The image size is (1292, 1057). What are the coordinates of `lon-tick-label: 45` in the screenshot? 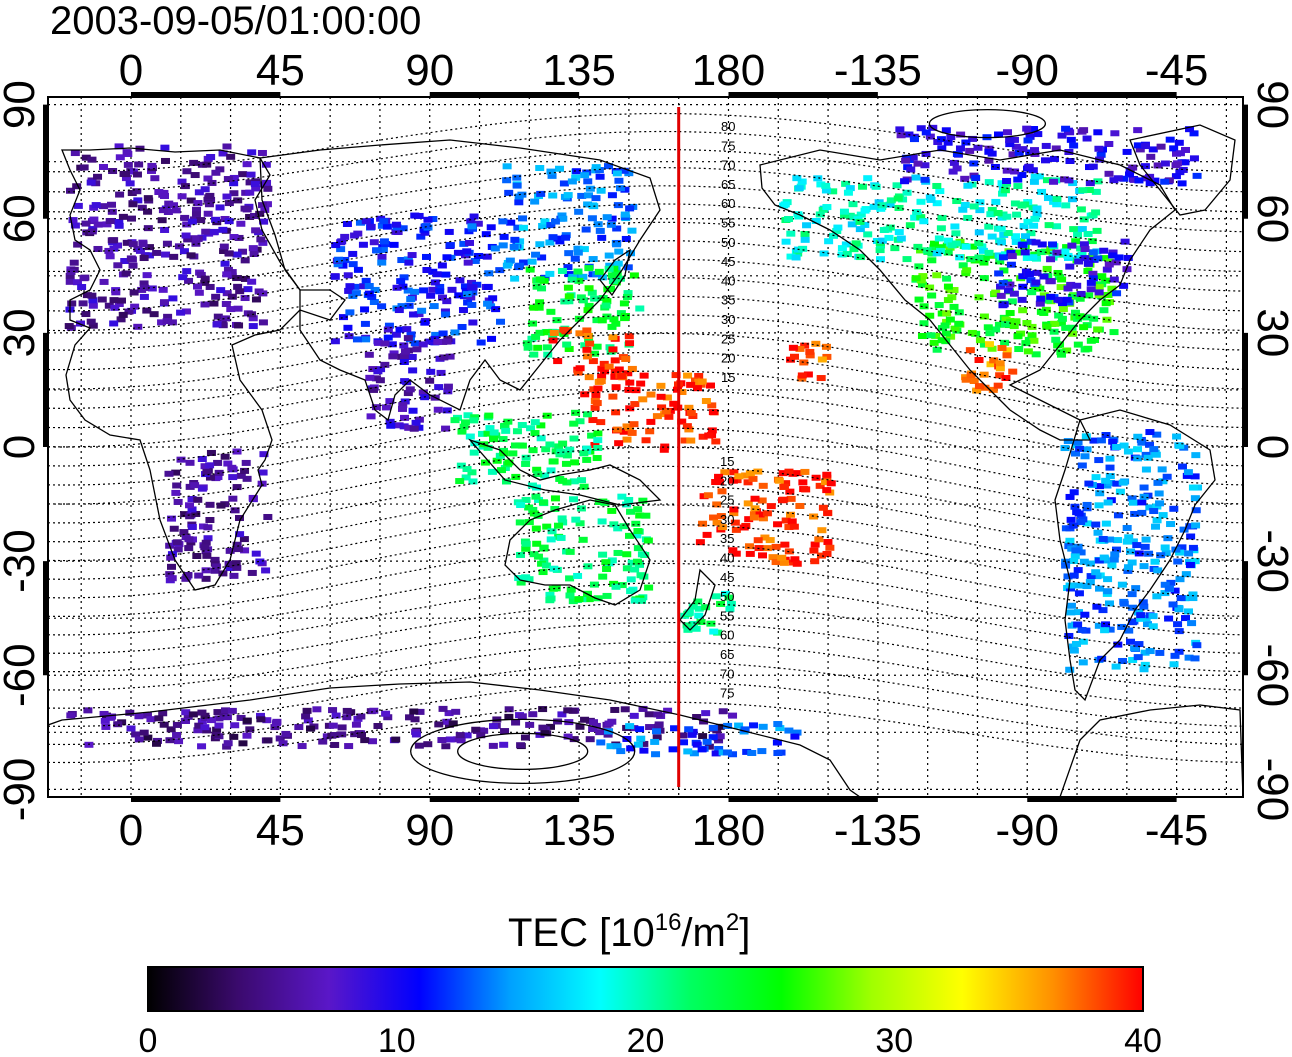 It's located at (280, 70).